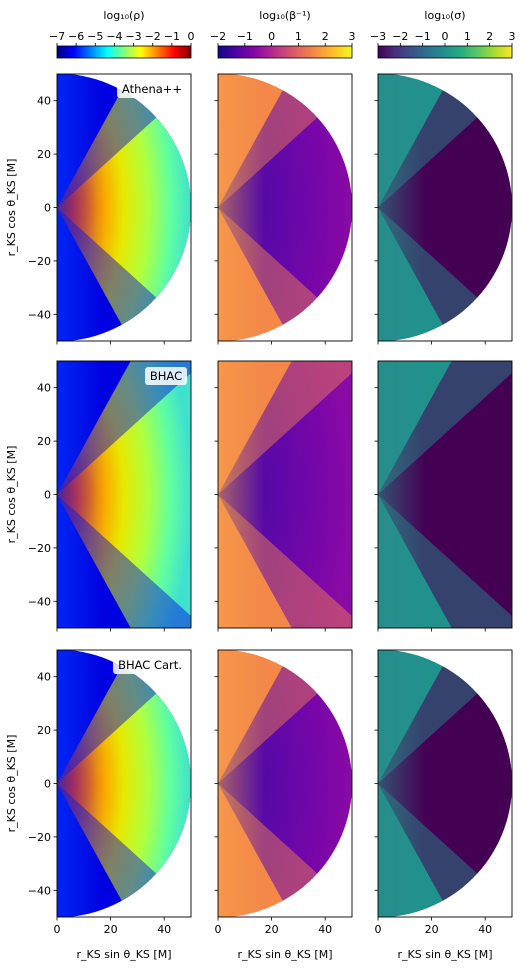 This screenshot has height=969, width=525. I want to click on row-label: BHAC, so click(166, 376).